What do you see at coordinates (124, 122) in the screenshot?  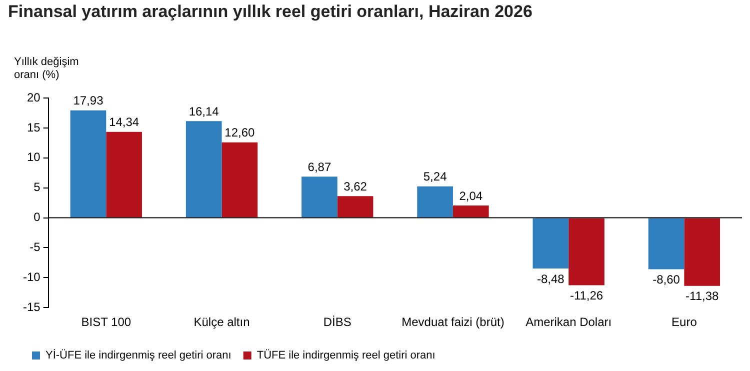 I see `data-label: 14,34` at bounding box center [124, 122].